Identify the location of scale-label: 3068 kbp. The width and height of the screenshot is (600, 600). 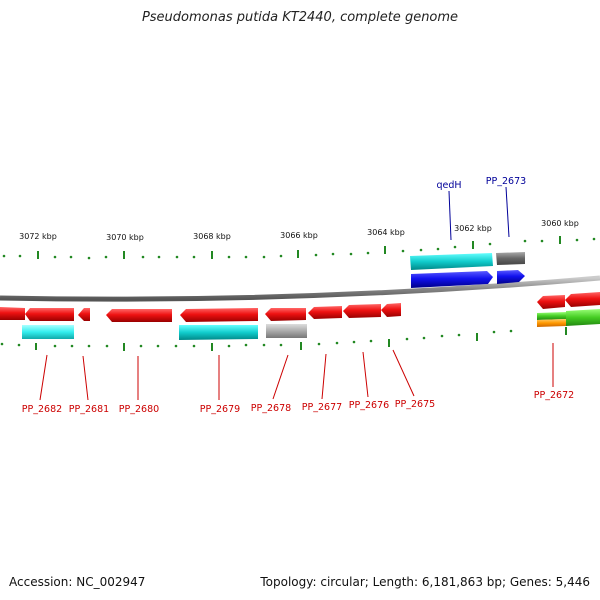
(212, 236).